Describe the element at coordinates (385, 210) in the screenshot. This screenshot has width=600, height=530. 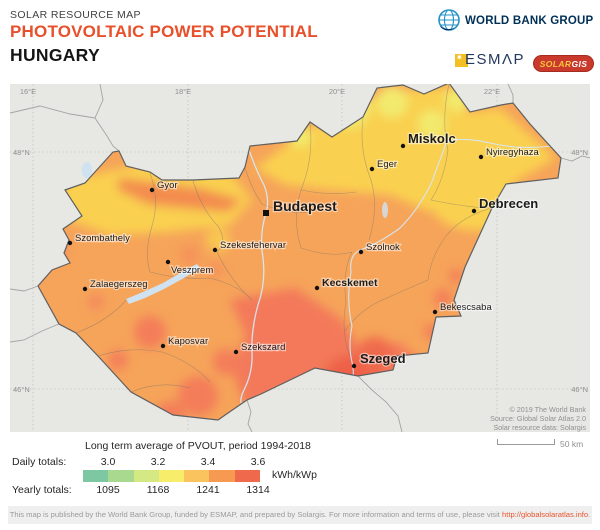
I see `lake-tisza` at that location.